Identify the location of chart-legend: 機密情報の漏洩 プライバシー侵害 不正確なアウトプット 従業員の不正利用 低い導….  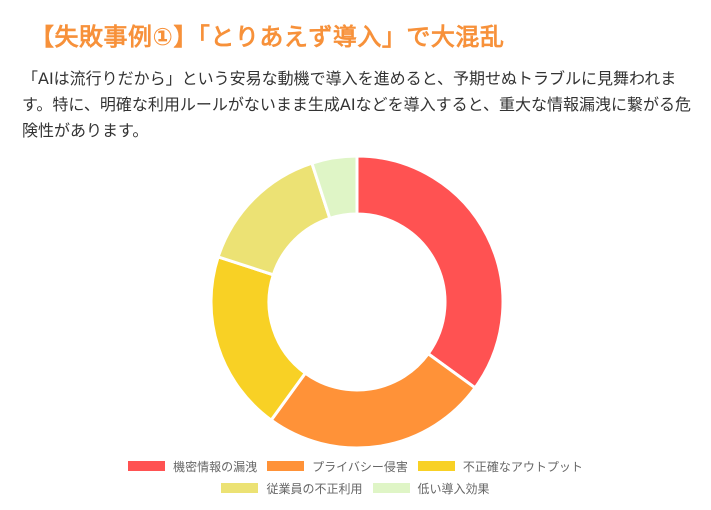
(355, 477).